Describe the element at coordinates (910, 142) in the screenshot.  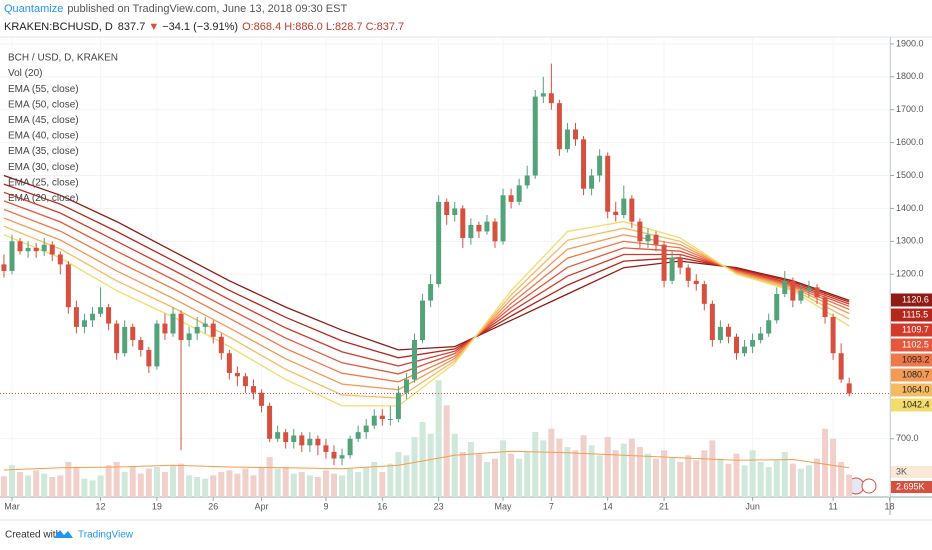
I see `y-tick-label: 1600.0` at that location.